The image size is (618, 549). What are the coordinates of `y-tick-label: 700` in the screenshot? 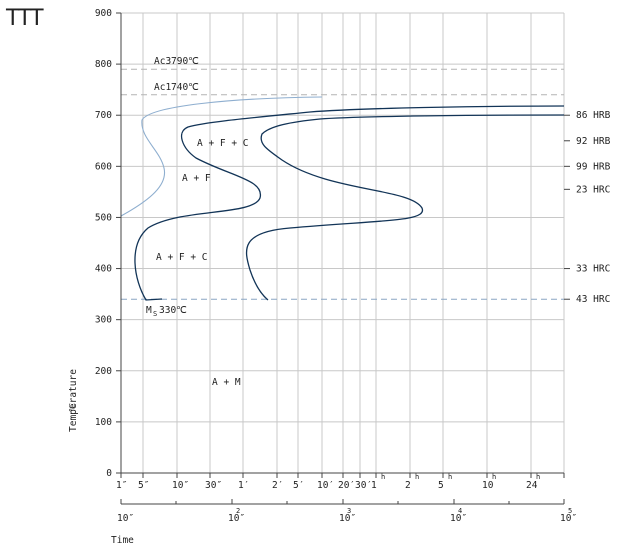 It's located at (103, 115).